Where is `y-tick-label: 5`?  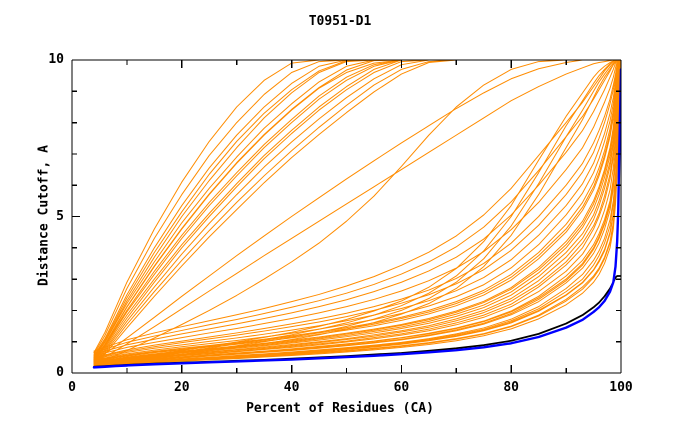
y-tick-label: 5 is located at coordinates (60, 216).